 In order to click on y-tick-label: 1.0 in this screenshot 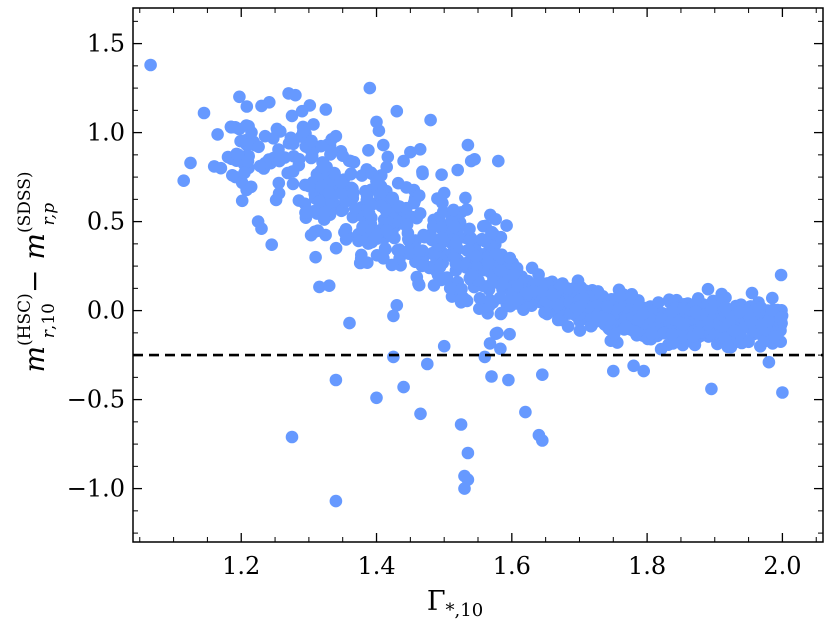, I will do `click(106, 133)`.